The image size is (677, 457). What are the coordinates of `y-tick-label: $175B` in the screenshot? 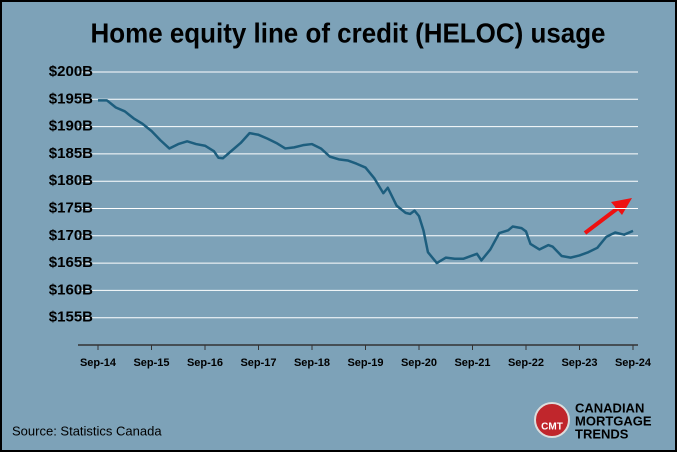 It's located at (71, 207).